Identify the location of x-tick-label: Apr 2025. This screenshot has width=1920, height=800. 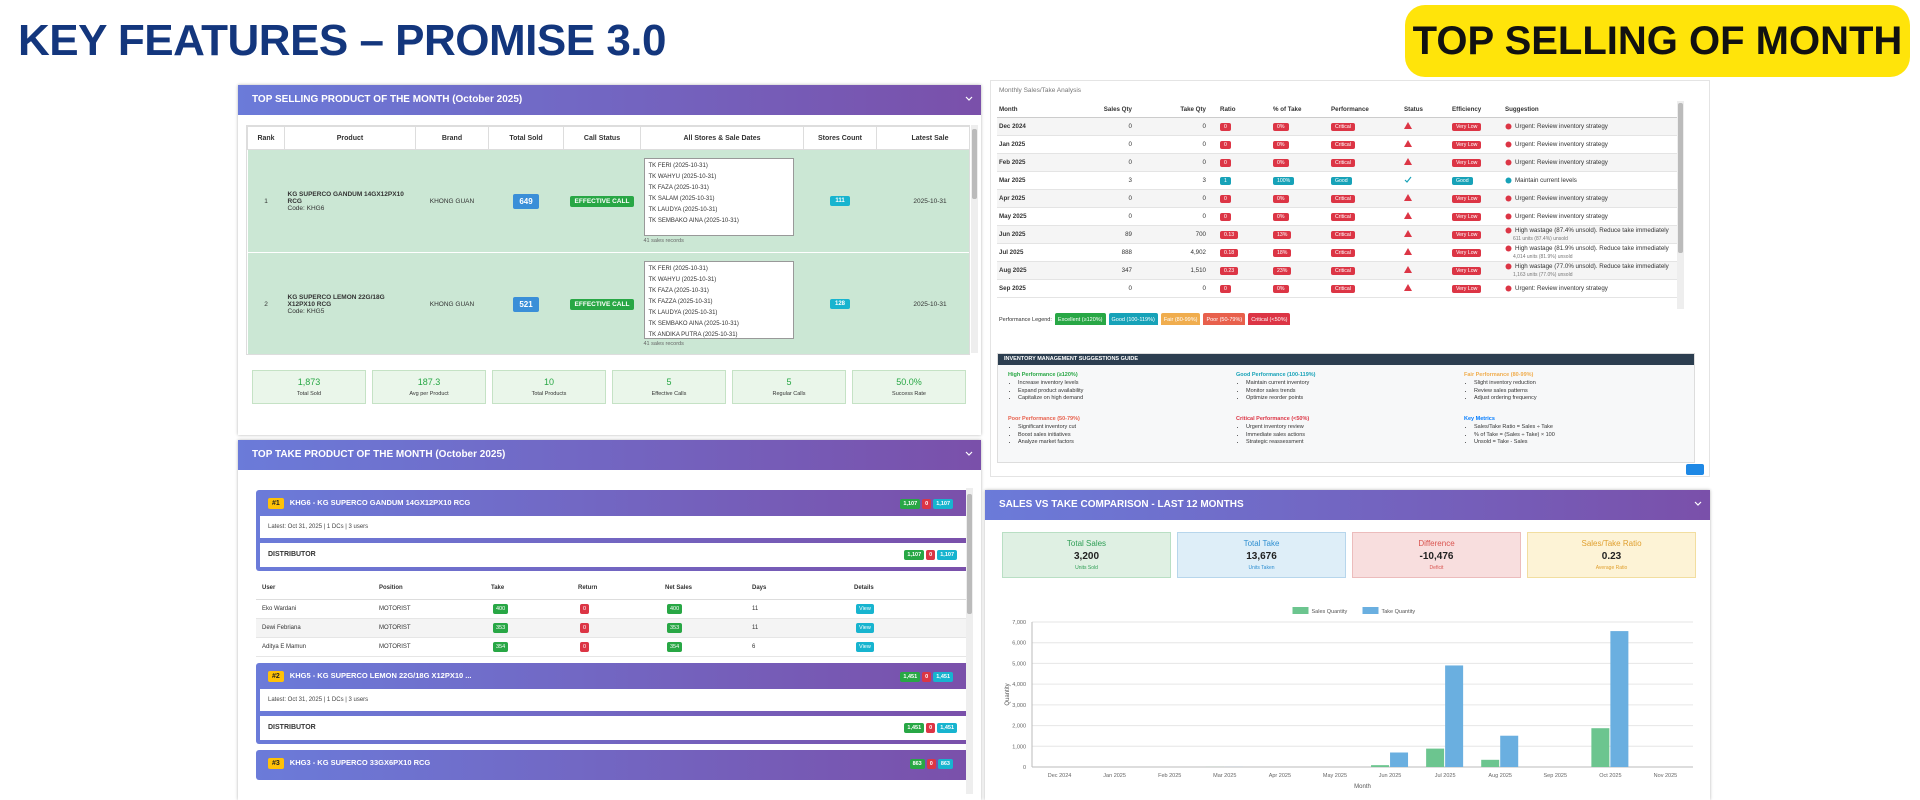
(1280, 776).